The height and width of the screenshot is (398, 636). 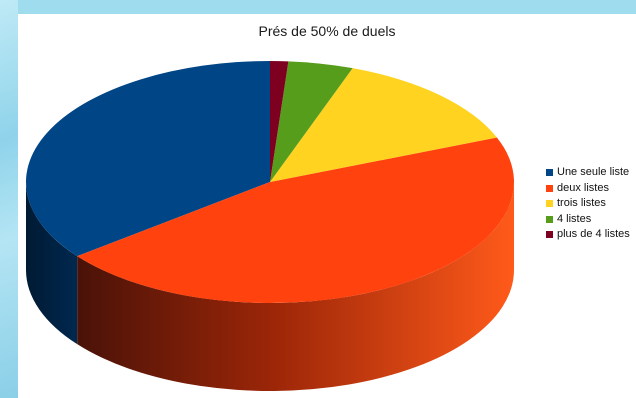 I want to click on legend-item: 4 listes, so click(x=588, y=220).